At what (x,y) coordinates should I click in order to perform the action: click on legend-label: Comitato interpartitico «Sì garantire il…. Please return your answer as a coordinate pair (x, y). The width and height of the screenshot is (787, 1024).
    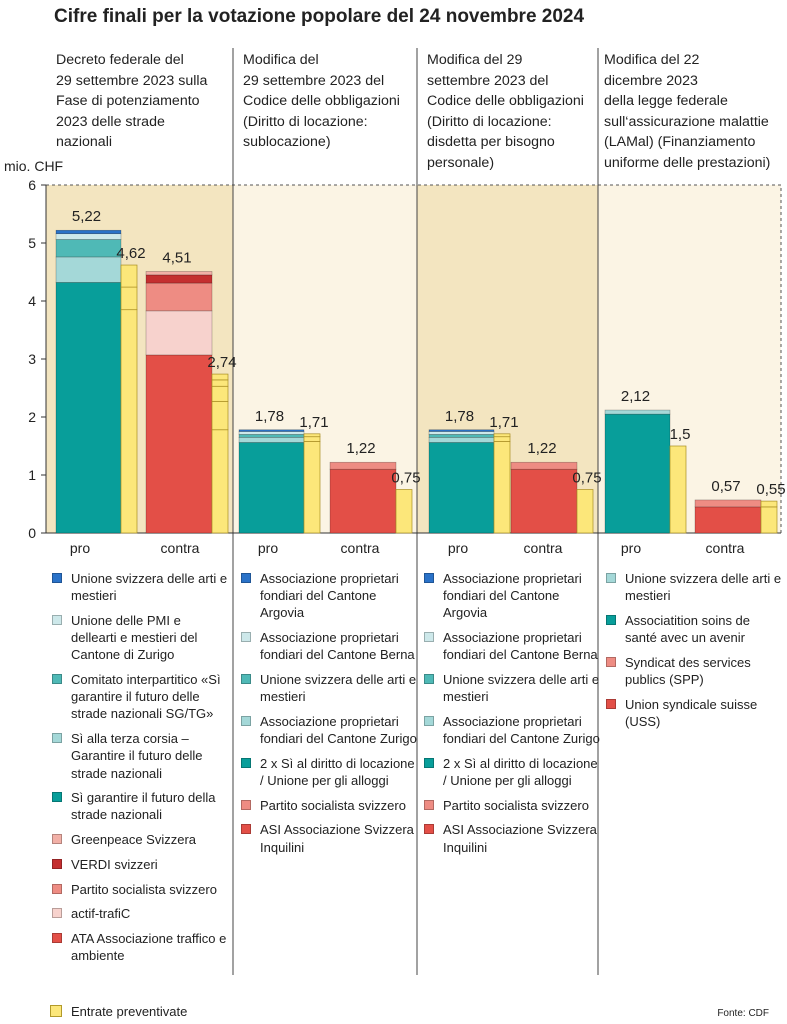
    Looking at the image, I should click on (146, 697).